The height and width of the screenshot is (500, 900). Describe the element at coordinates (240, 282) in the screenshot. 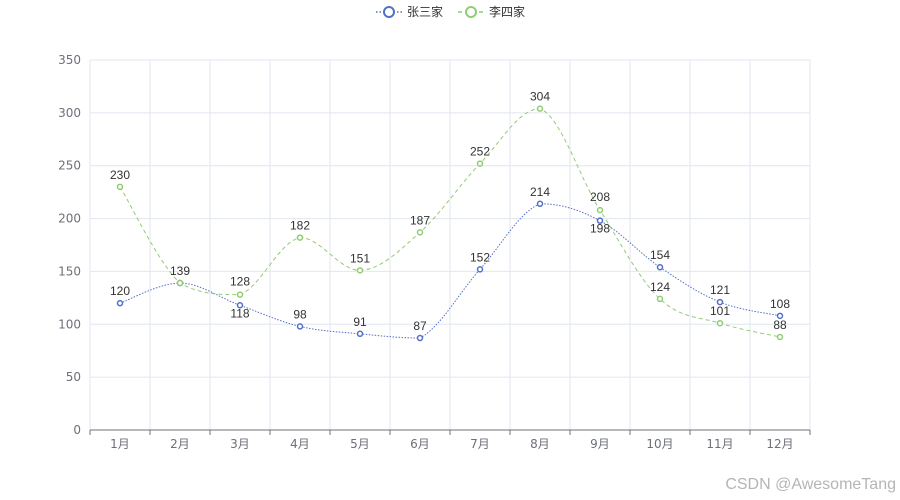

I see `data-label-series-1: 128` at that location.